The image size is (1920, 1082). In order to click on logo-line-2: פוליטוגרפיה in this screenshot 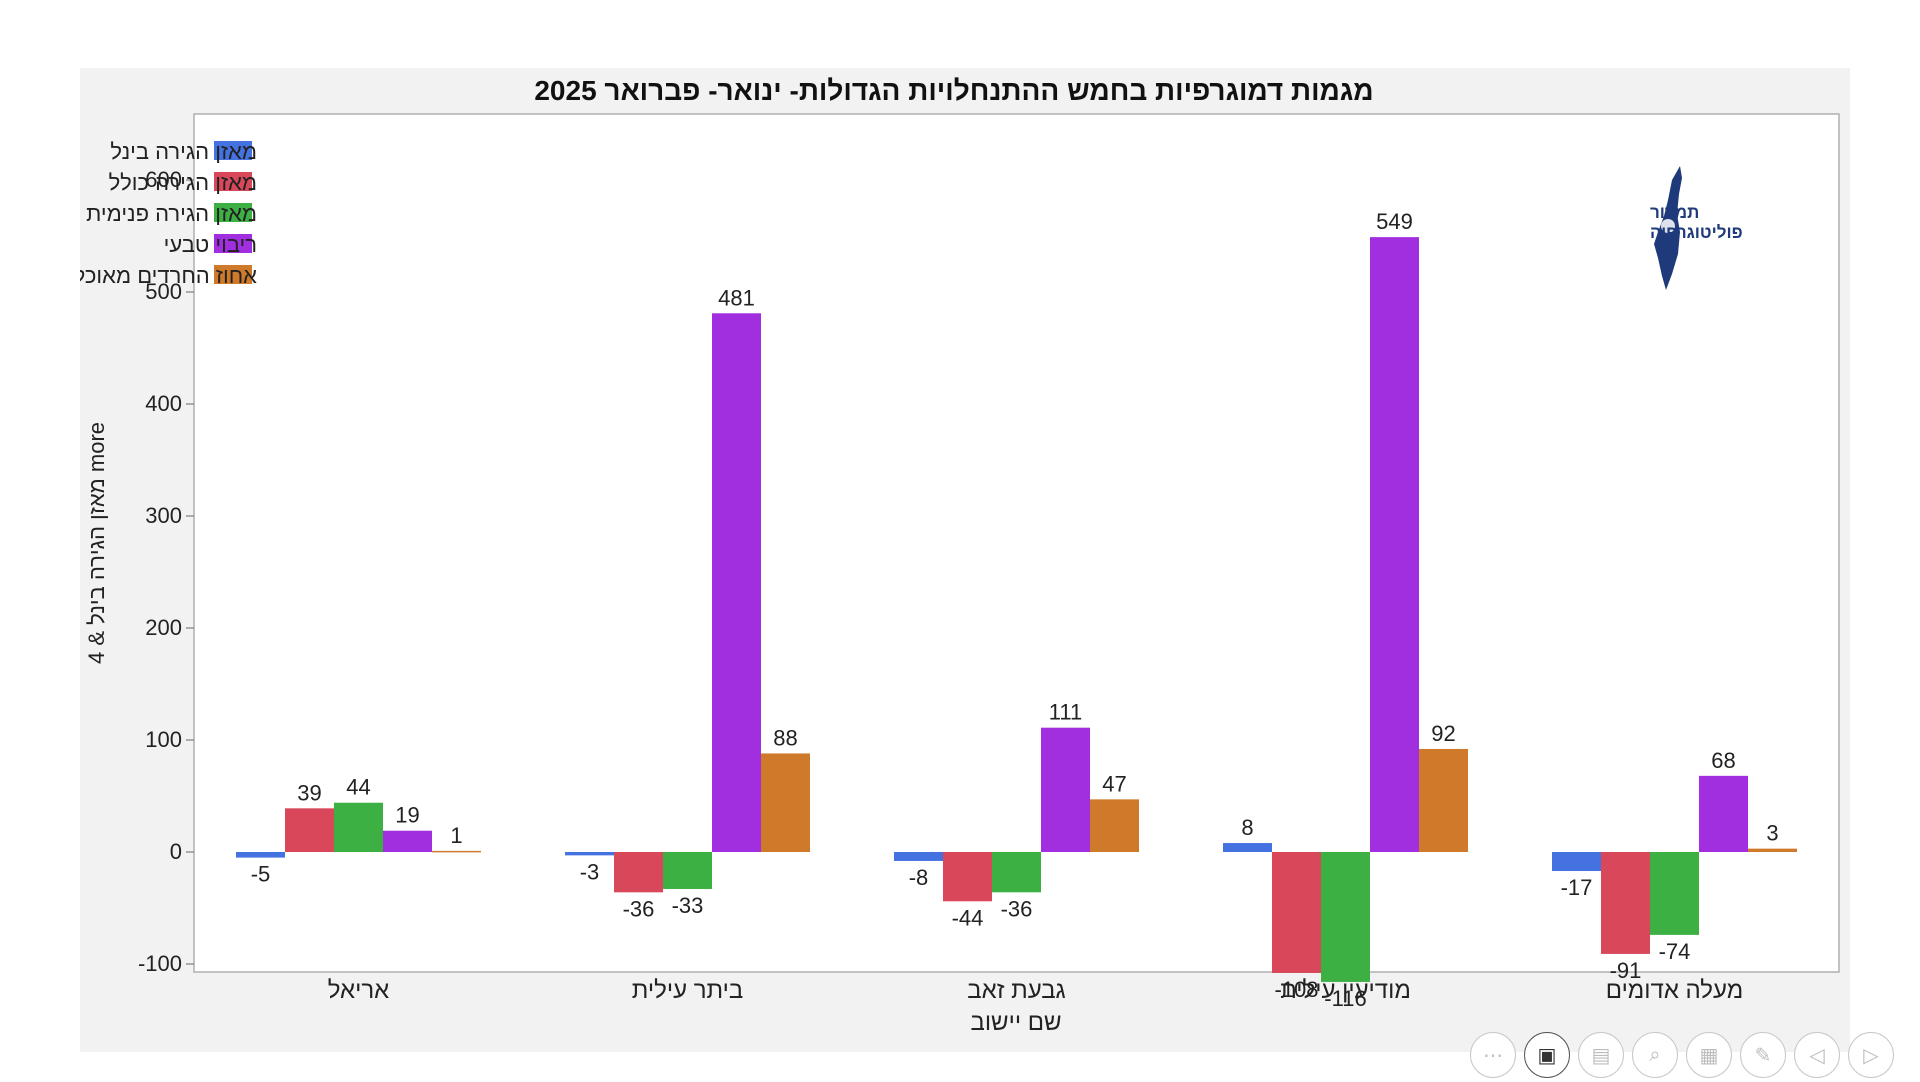, I will do `click(1696, 232)`.